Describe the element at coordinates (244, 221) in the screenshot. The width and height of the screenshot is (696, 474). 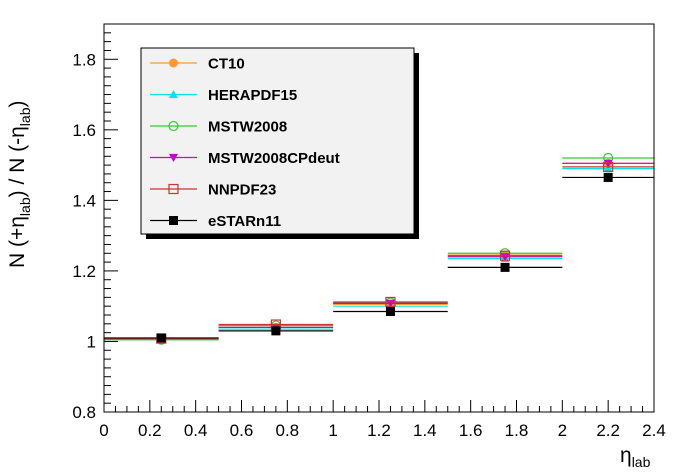
I see `legend-label: eSTARn11` at that location.